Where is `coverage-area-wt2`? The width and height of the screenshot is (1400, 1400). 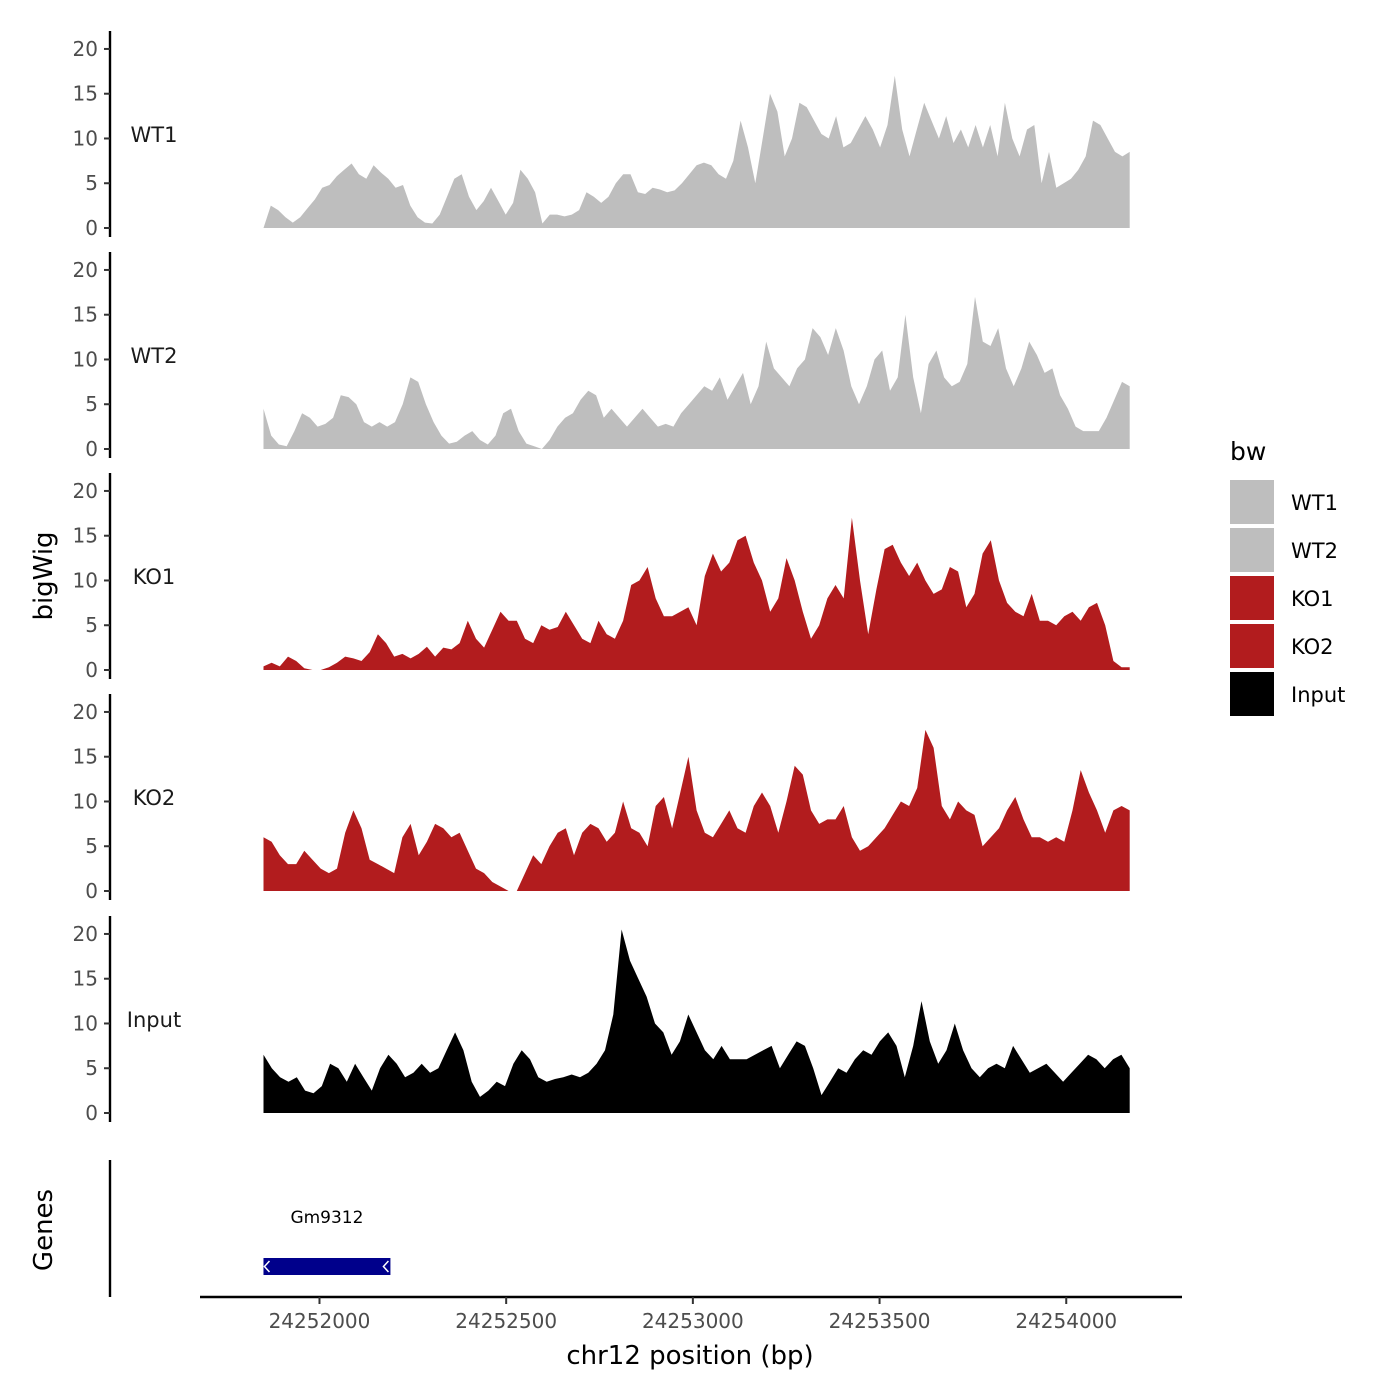 coverage-area-wt2 is located at coordinates (696, 372).